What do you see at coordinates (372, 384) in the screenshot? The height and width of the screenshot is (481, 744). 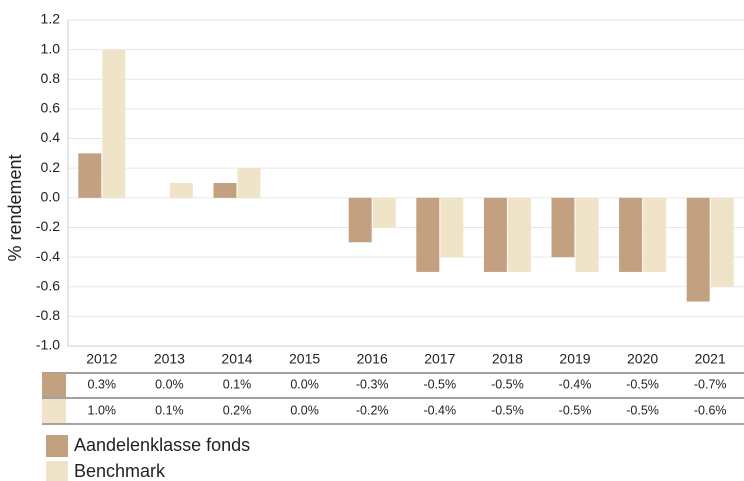 I see `table-cell: -0.3%` at bounding box center [372, 384].